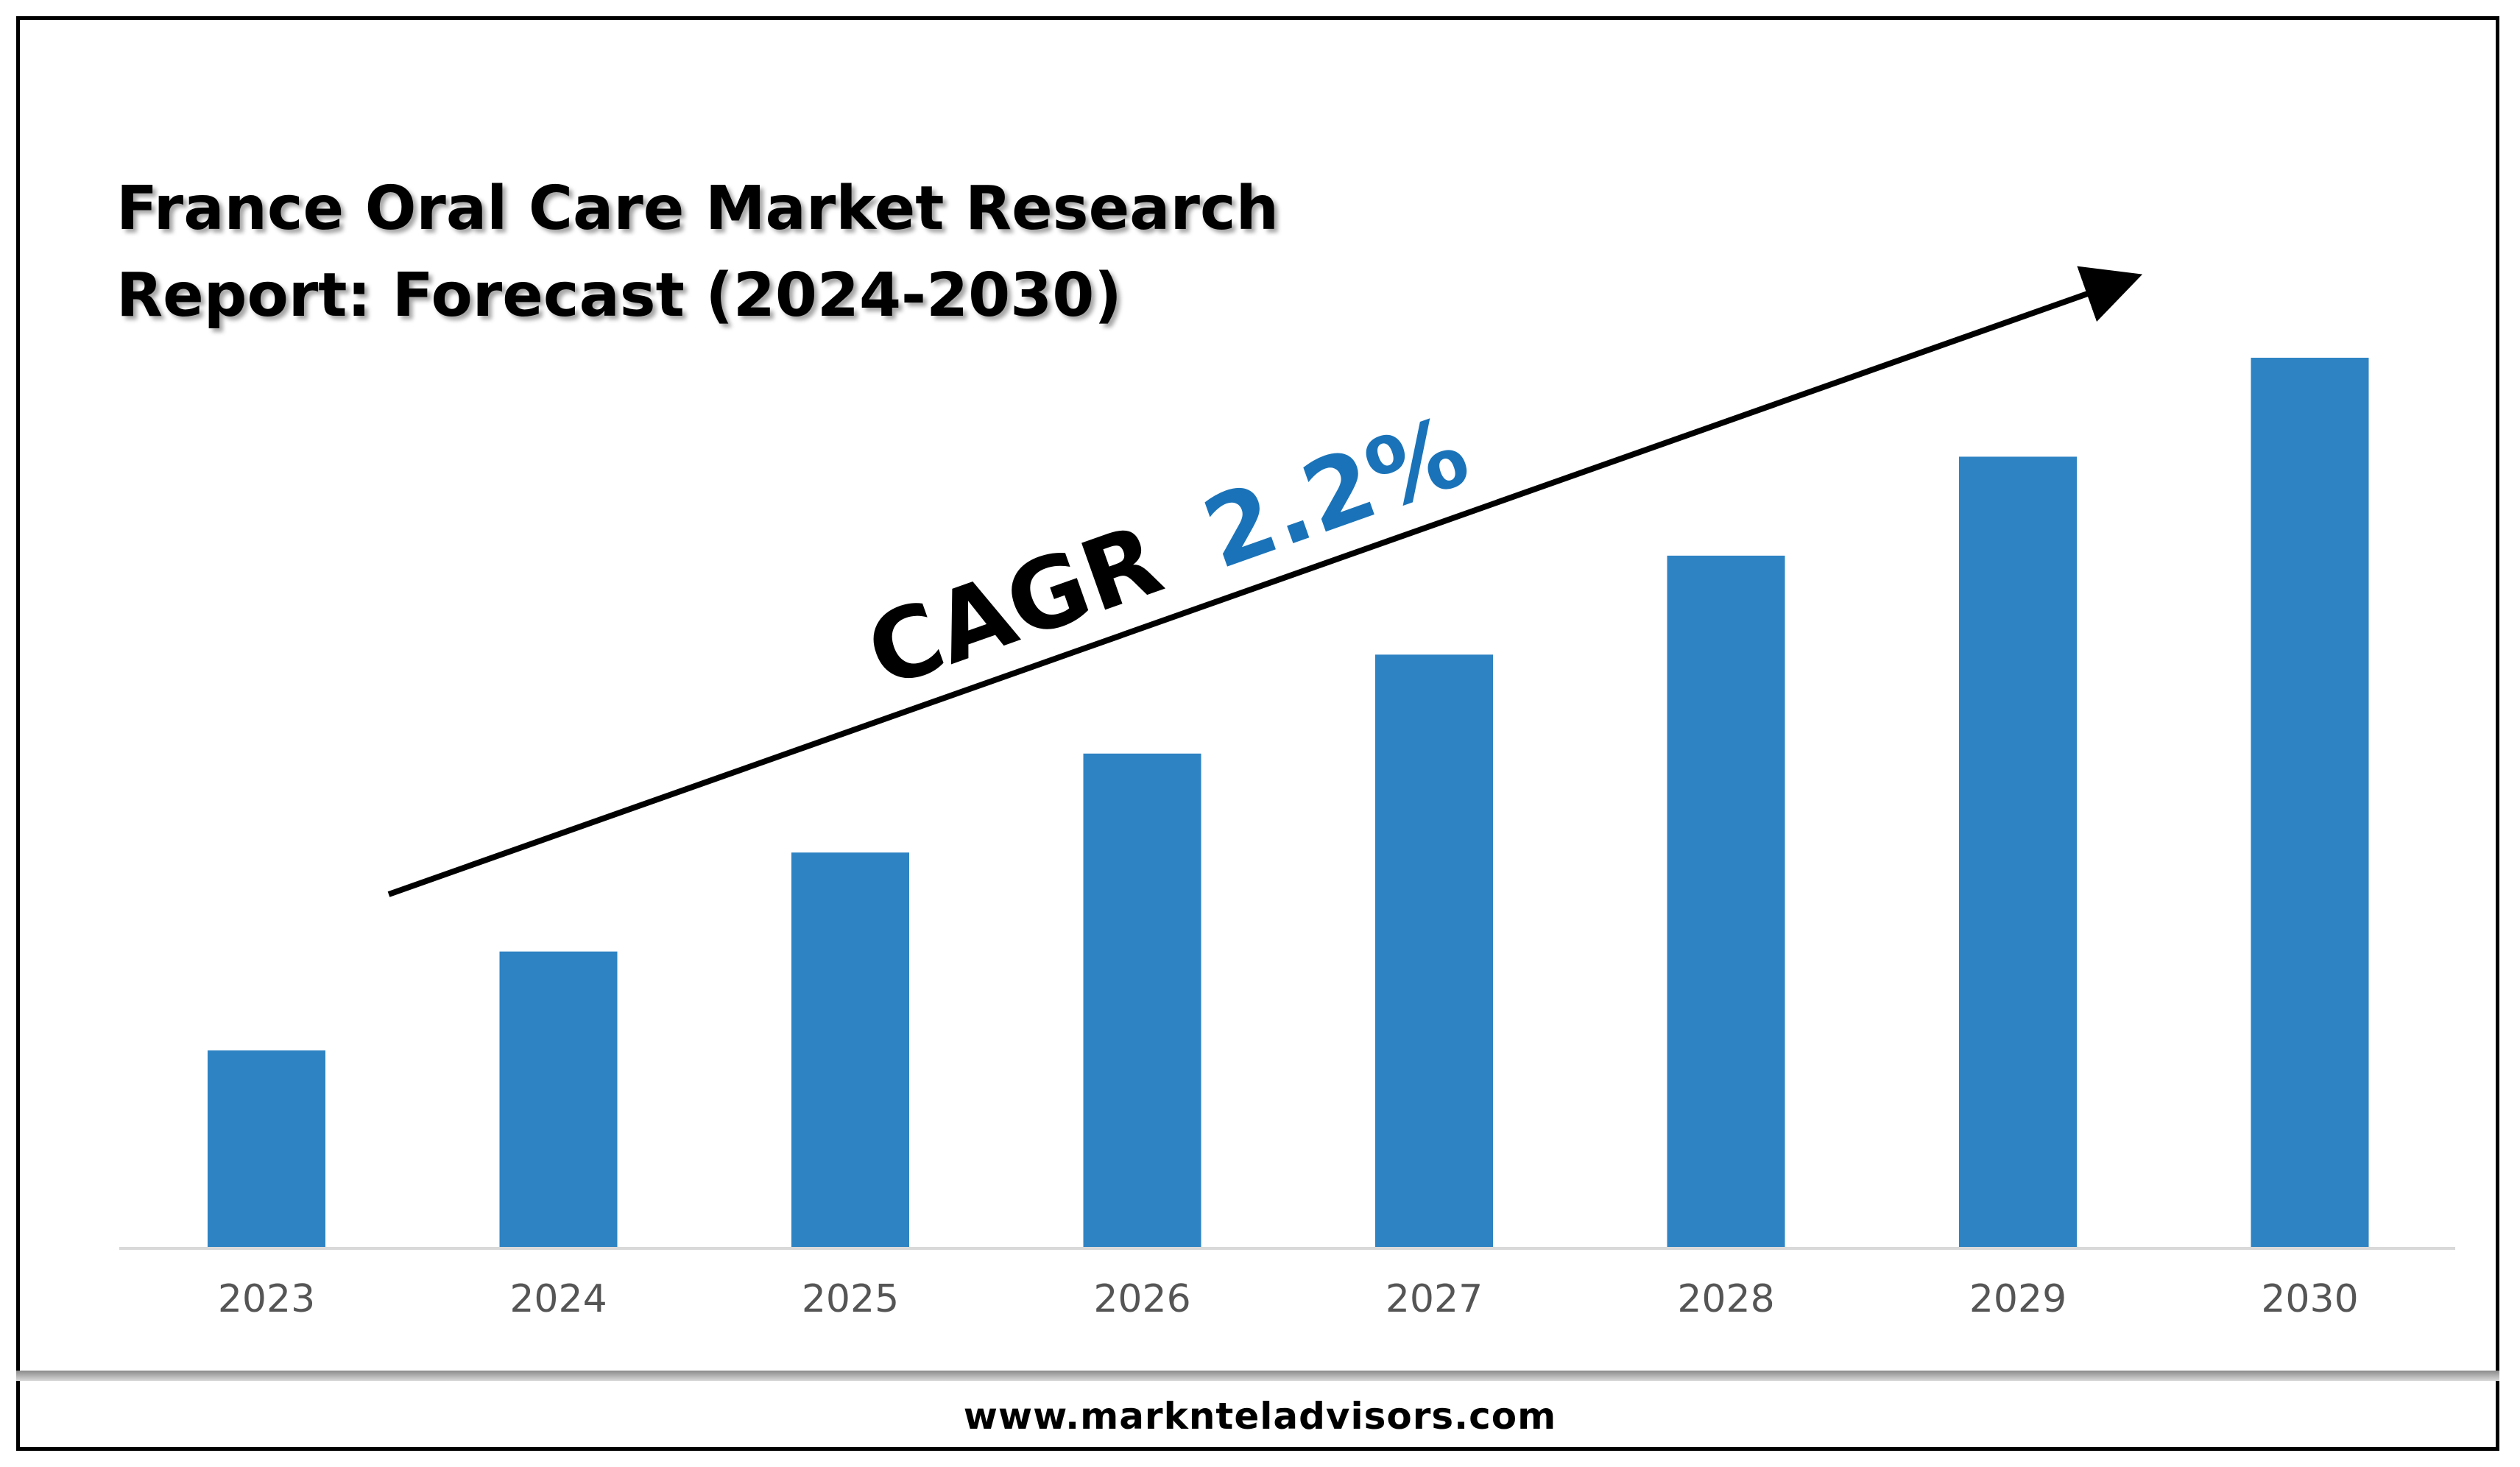 The height and width of the screenshot is (1467, 2520). I want to click on x-tick-labels: 2023 2024 2025 2026 2027 2028 2029 2030, so click(1288, 1299).